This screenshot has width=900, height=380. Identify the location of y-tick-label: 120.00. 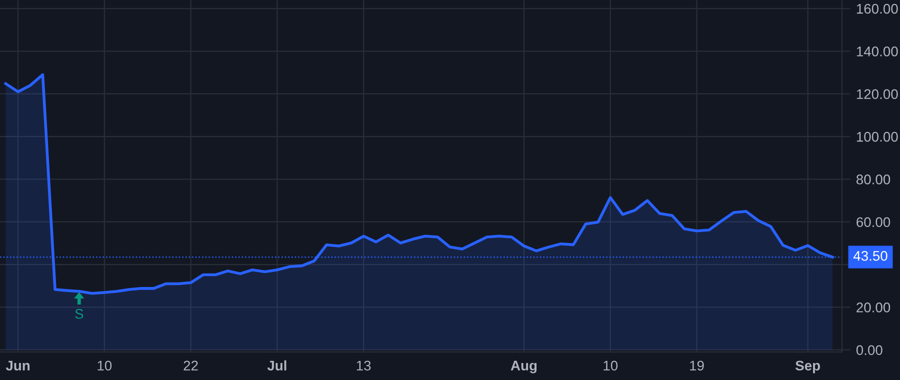
(877, 94).